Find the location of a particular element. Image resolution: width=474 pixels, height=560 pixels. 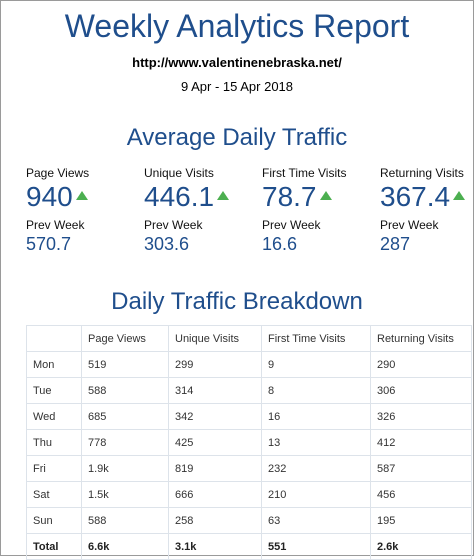

metric-label: Returning Visits is located at coordinates (422, 173).